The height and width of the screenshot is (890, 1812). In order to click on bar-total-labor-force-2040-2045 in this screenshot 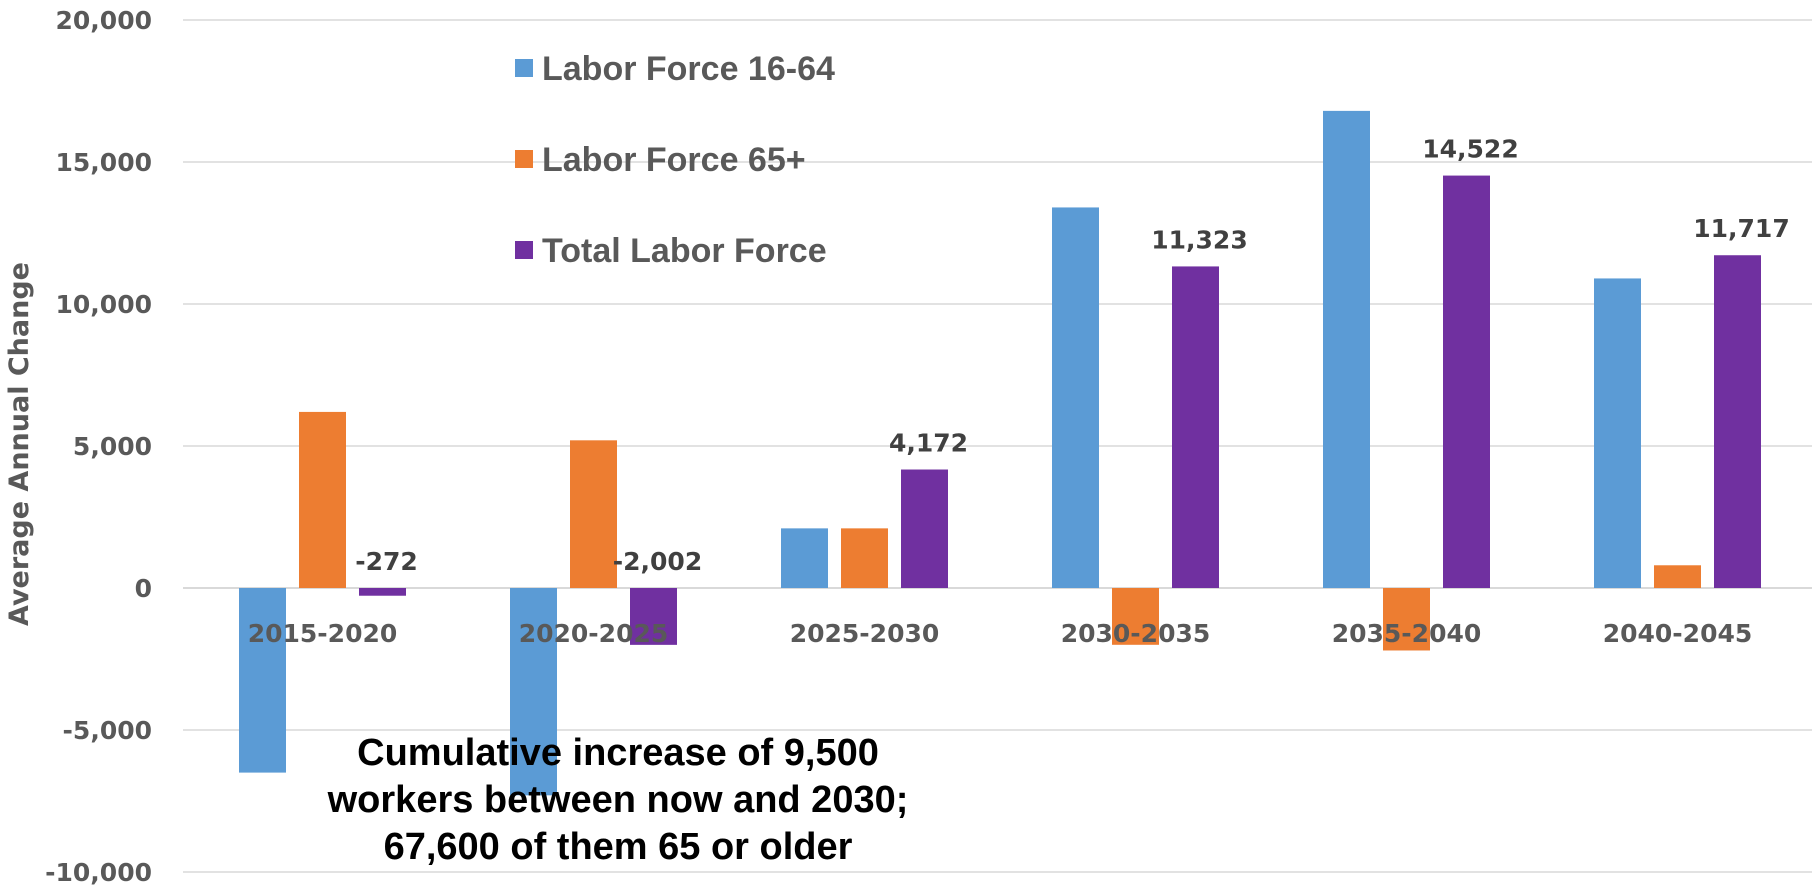, I will do `click(1737, 422)`.